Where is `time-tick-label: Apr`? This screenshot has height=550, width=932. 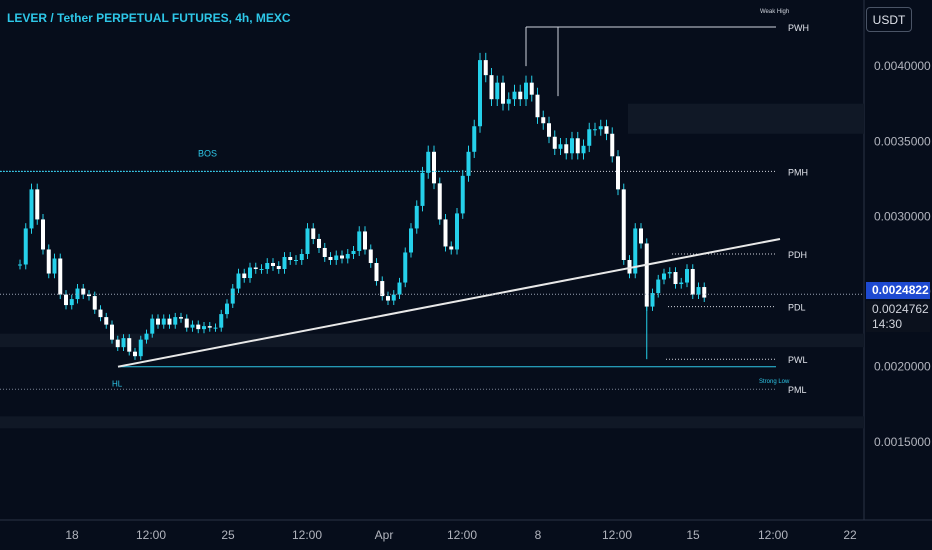
time-tick-label: Apr is located at coordinates (384, 535).